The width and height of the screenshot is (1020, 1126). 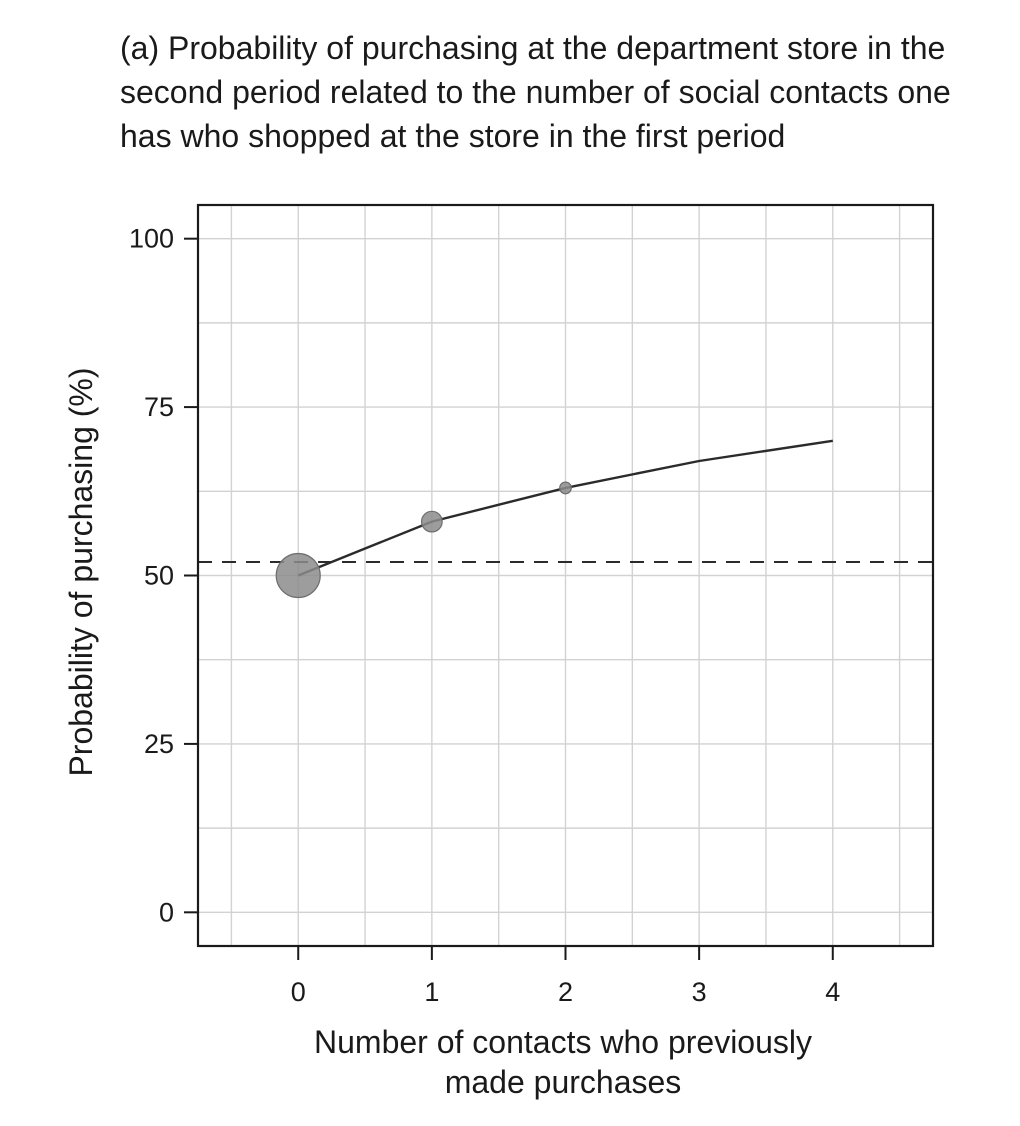 What do you see at coordinates (159, 576) in the screenshot?
I see `y-tick-label: 50` at bounding box center [159, 576].